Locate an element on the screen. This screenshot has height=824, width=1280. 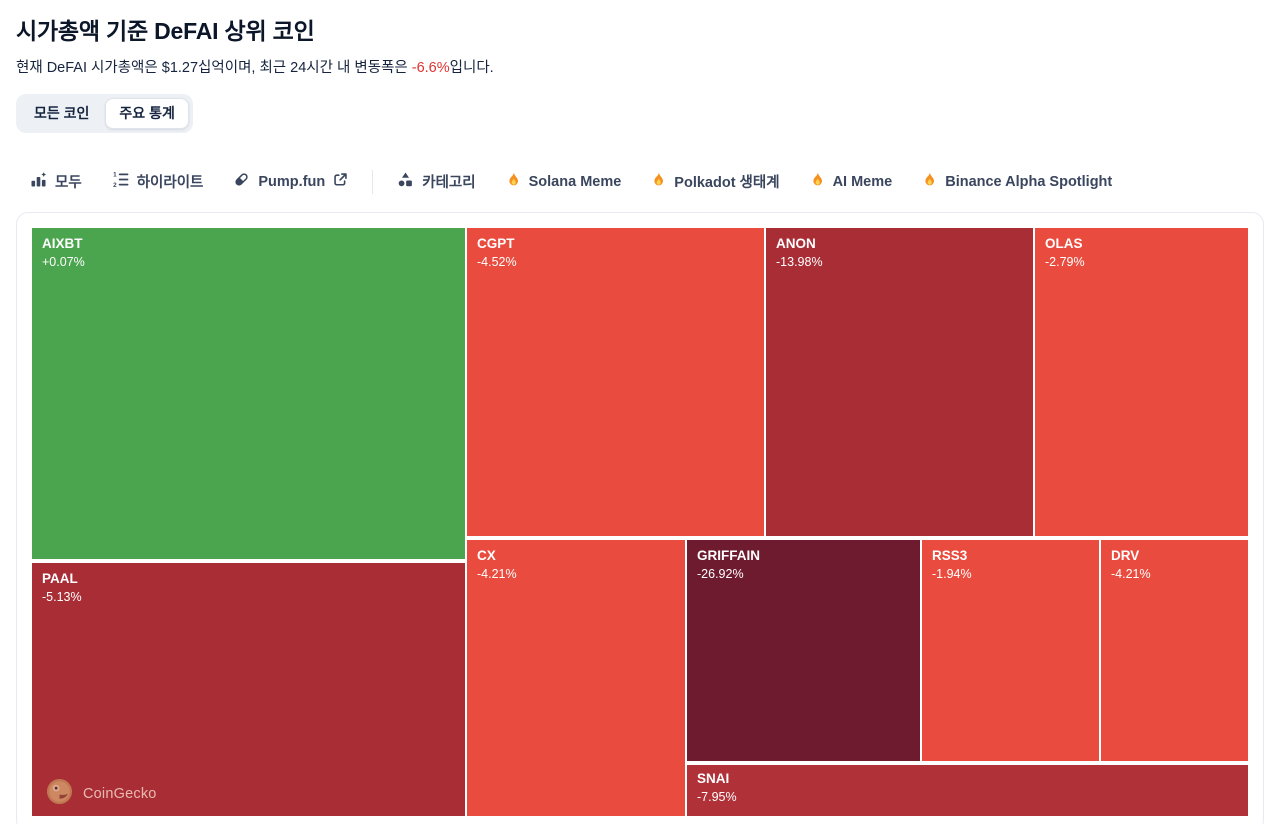
filter-label: Solana Meme is located at coordinates (575, 181).